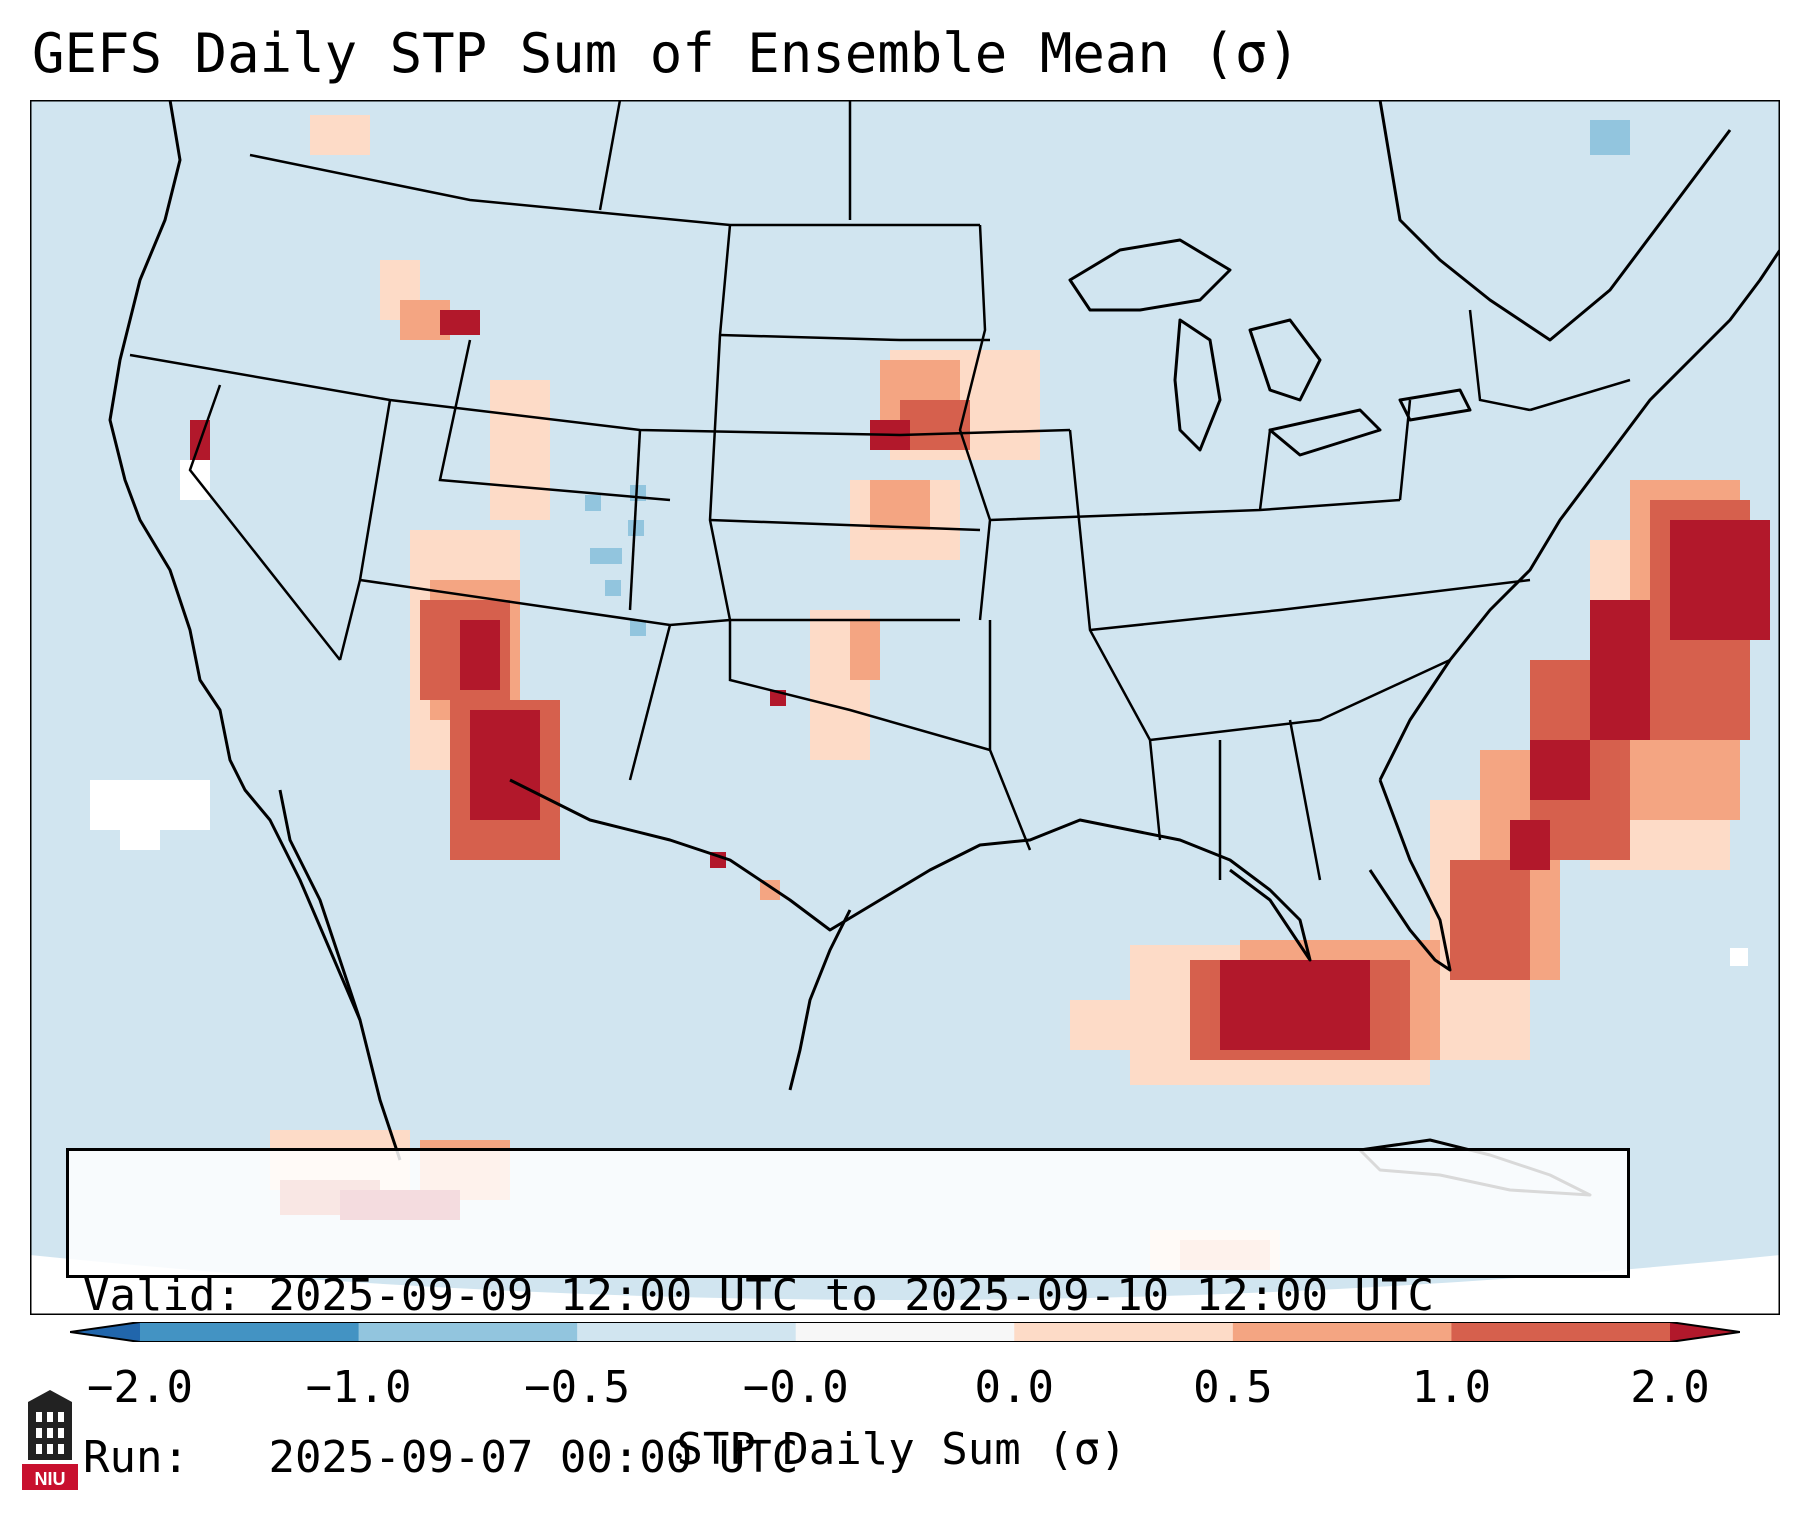 Image resolution: width=1803 pixels, height=1539 pixels. What do you see at coordinates (162, 1295) in the screenshot?
I see `valid-label: Valid:` at bounding box center [162, 1295].